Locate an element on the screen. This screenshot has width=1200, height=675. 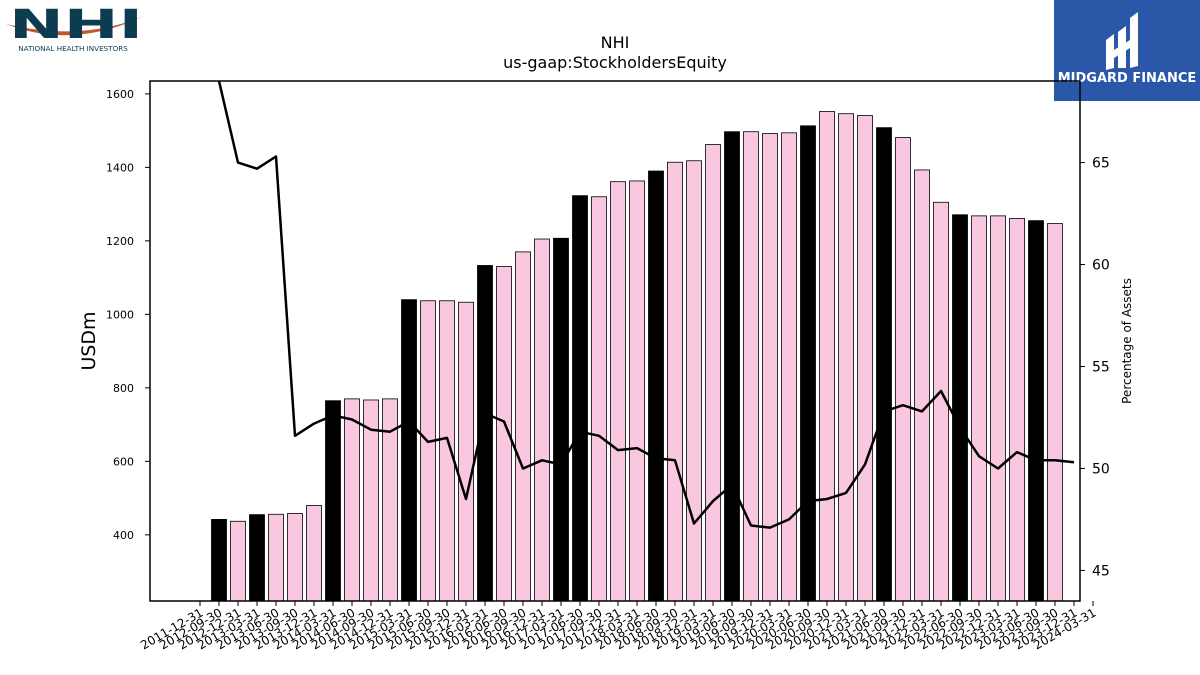
chart-subtitle: us-gaap:StockholdersEquity is located at coordinates (615, 62).